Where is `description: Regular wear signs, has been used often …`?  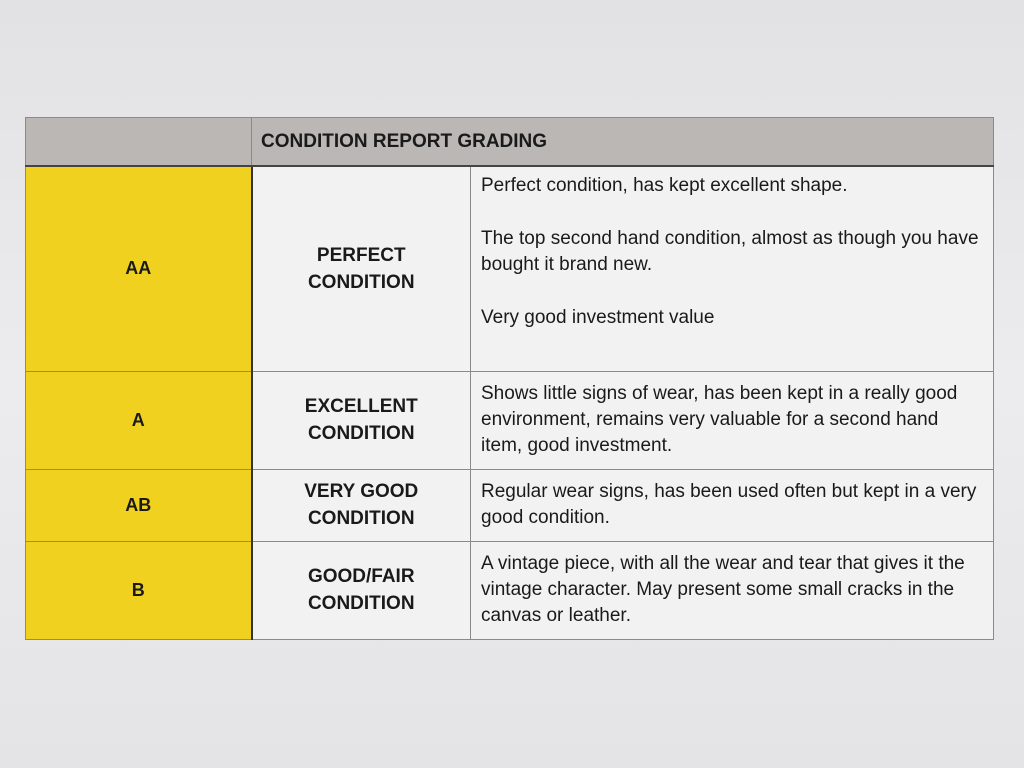
description: Regular wear signs, has been used often … is located at coordinates (729, 504).